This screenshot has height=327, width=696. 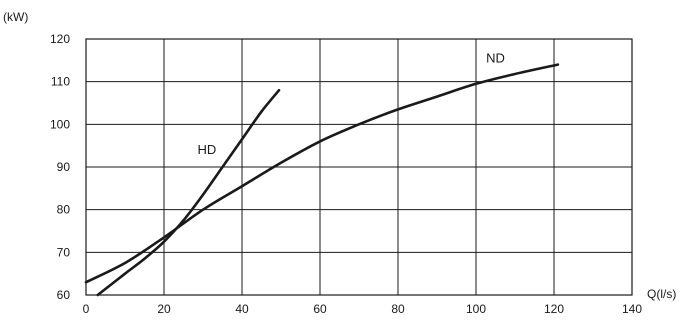 What do you see at coordinates (64, 167) in the screenshot?
I see `y-tick-label: 90` at bounding box center [64, 167].